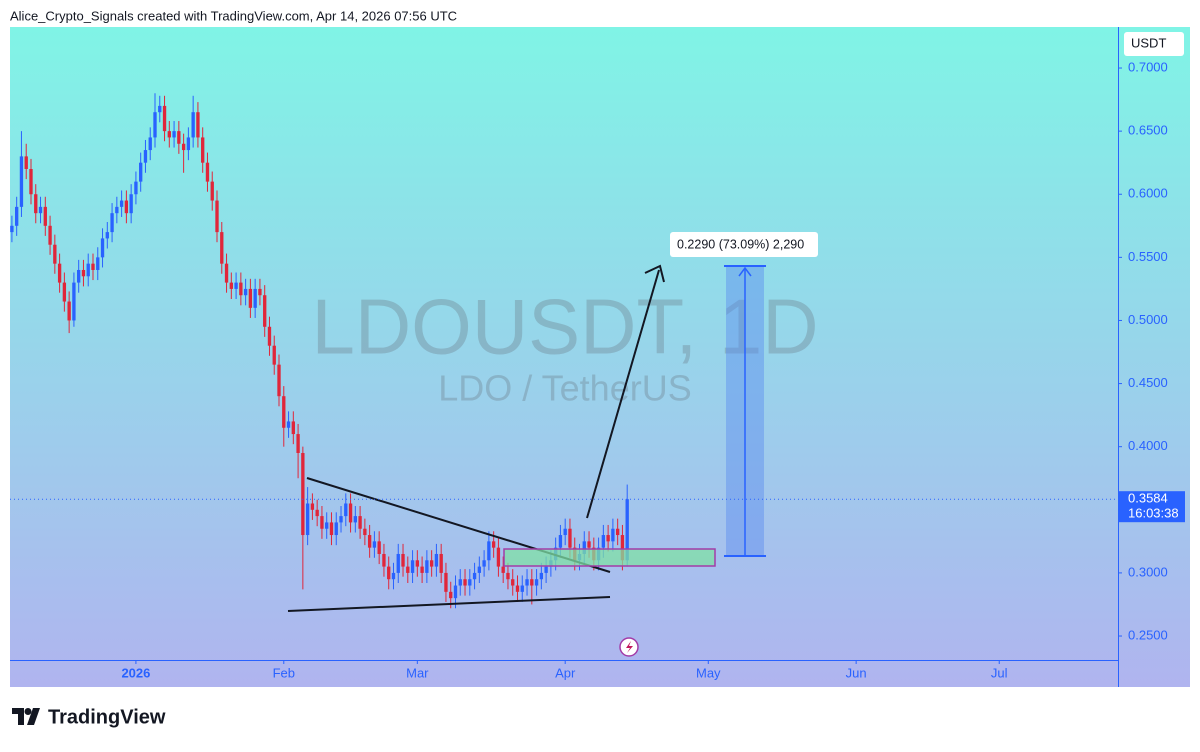 The height and width of the screenshot is (752, 1200). What do you see at coordinates (565, 672) in the screenshot?
I see `x-tick-label: Apr` at bounding box center [565, 672].